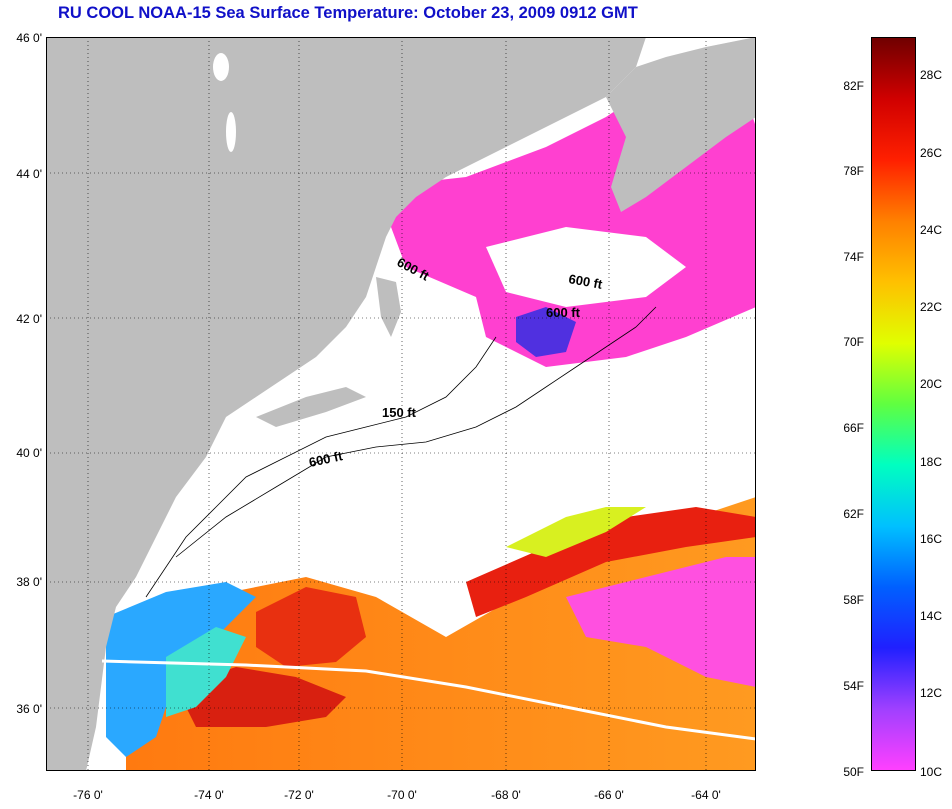  What do you see at coordinates (29, 319) in the screenshot?
I see `lat-label: 42 0'` at bounding box center [29, 319].